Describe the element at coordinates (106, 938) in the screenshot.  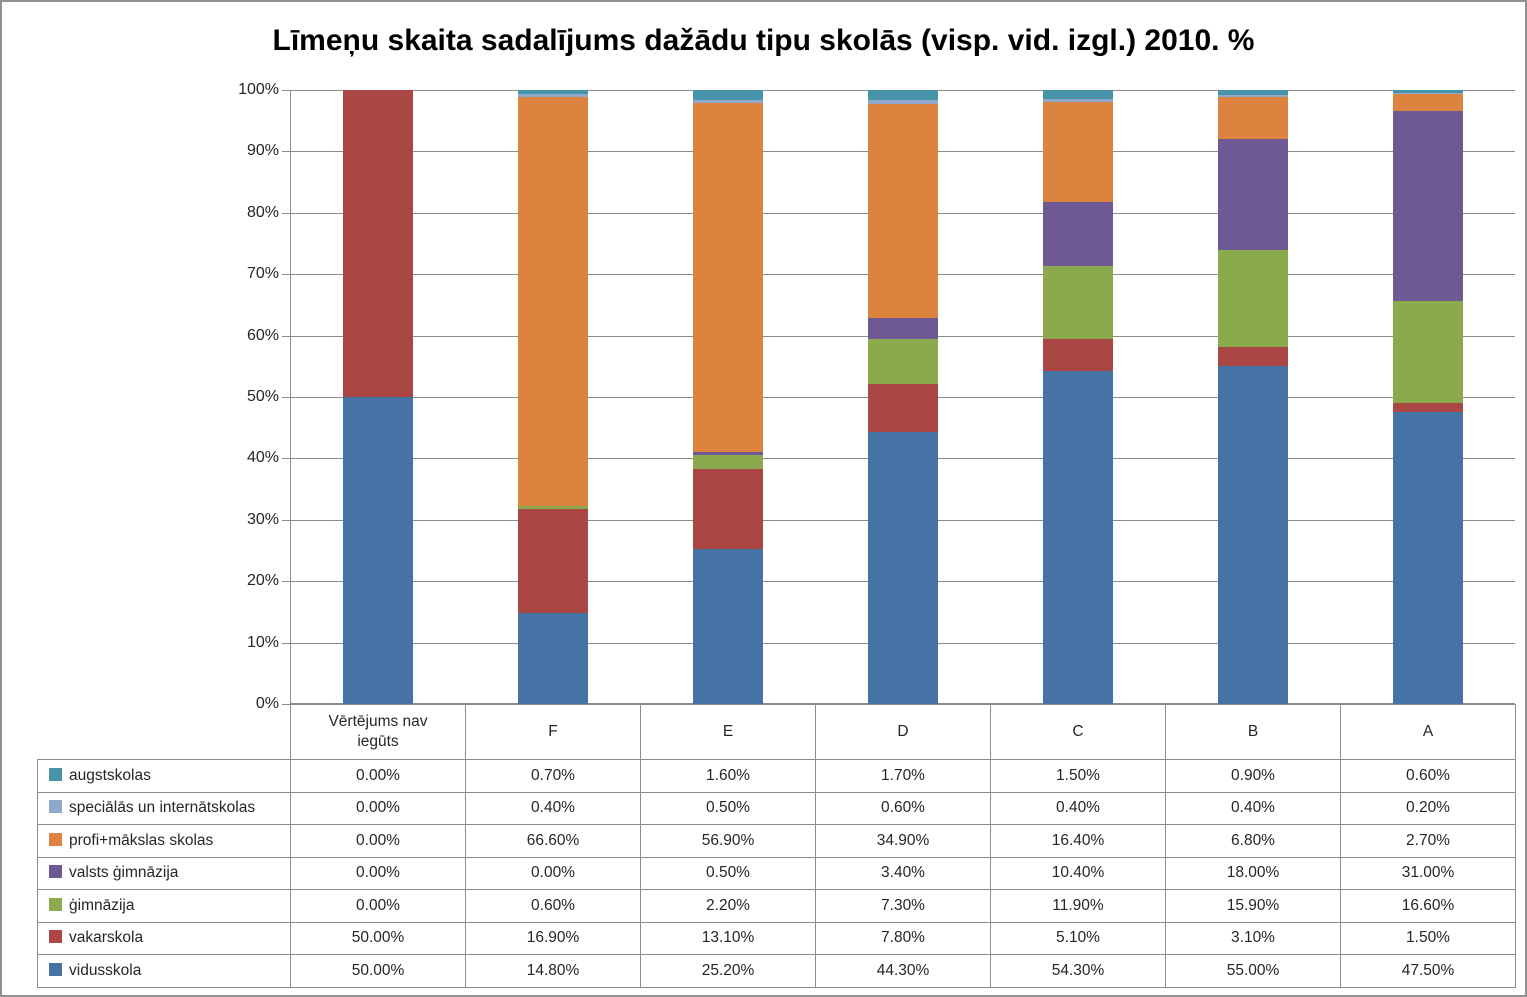
I see `series-label: vakarskola` at that location.